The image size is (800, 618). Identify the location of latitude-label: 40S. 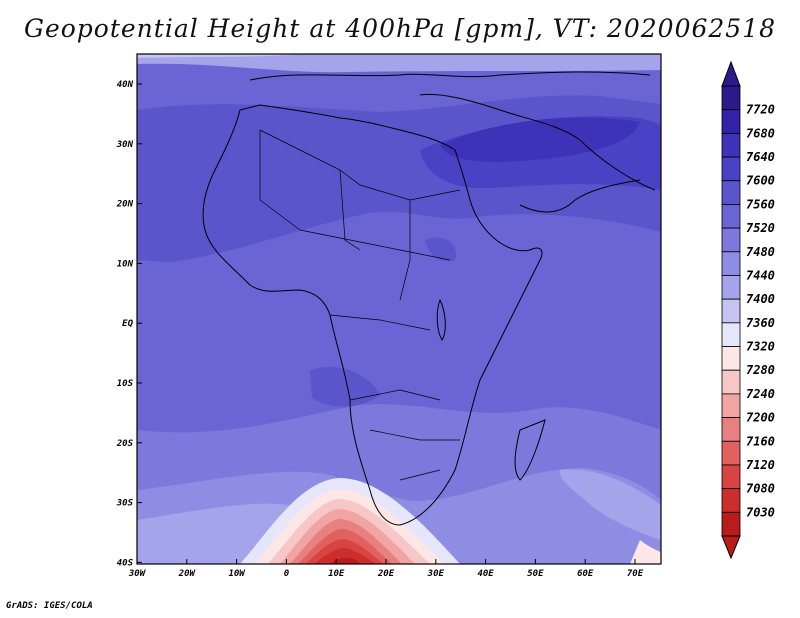
(125, 563).